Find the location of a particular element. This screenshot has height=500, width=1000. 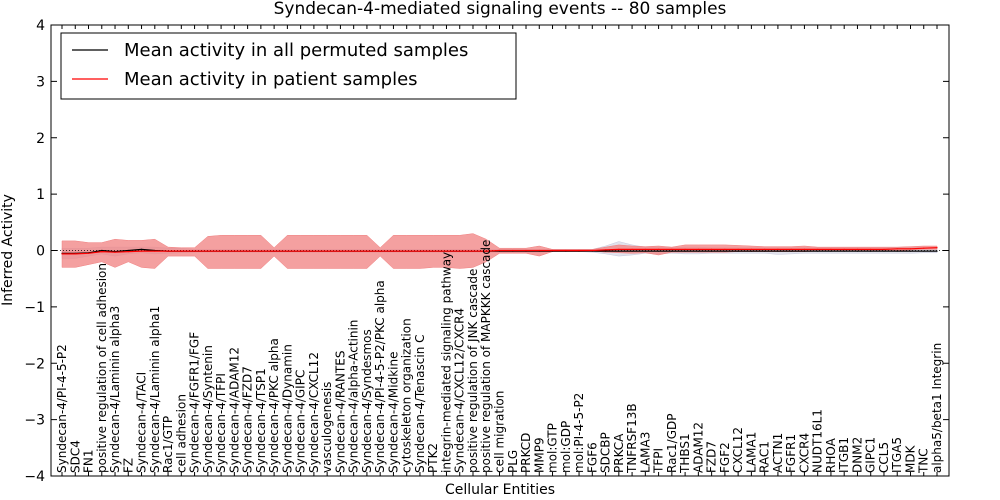

x-tick-label: Syndecan-4/TACI is located at coordinates (142, 422).